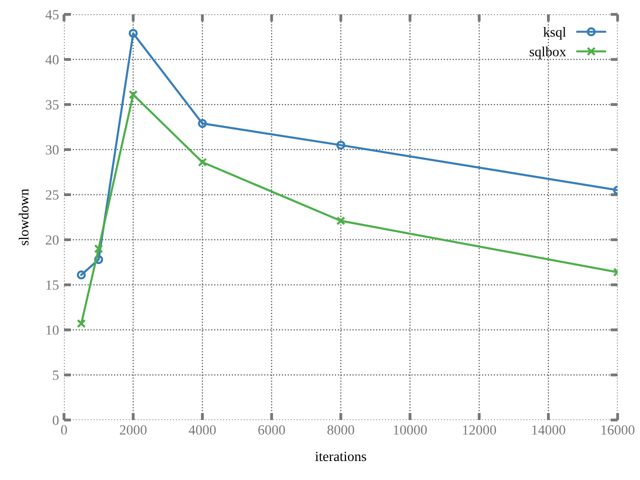  I want to click on y-tick-label: 5, so click(56, 375).